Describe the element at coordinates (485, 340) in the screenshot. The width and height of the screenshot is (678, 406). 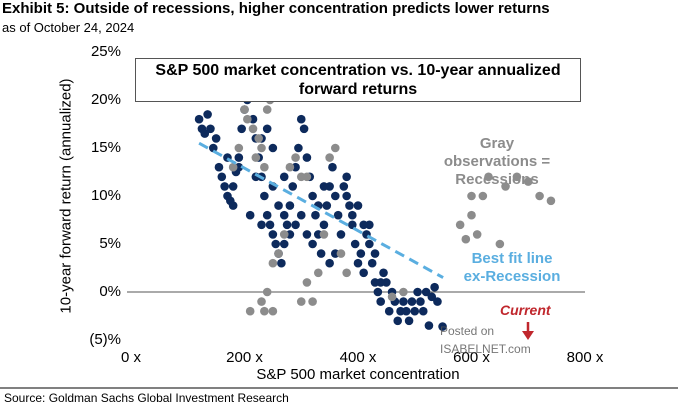
I see `watermark: Posted on ISABELNET.com` at that location.